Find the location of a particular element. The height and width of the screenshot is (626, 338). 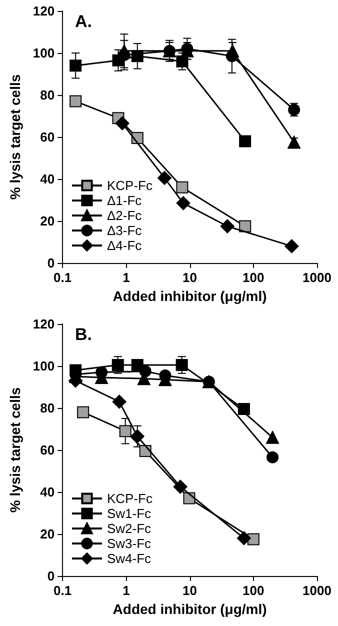

legend-label: Δ3-Fc is located at coordinates (124, 230).